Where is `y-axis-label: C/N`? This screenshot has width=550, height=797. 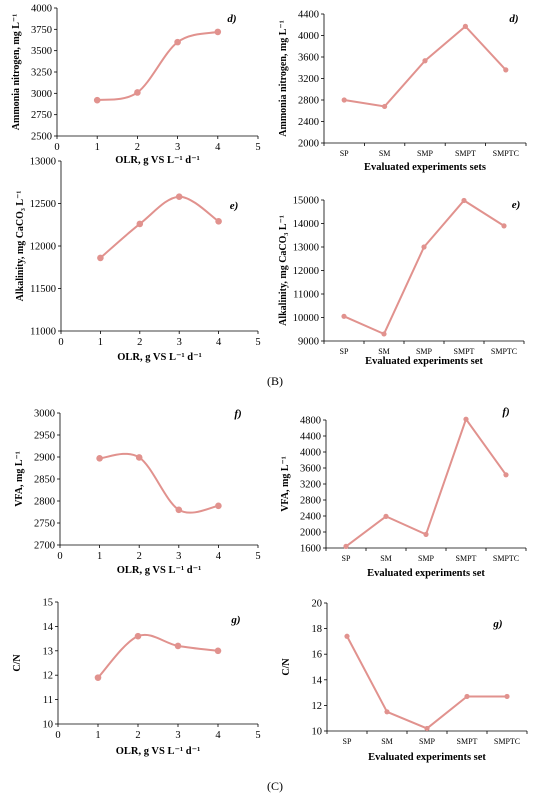
y-axis-label: C/N is located at coordinates (286, 667).